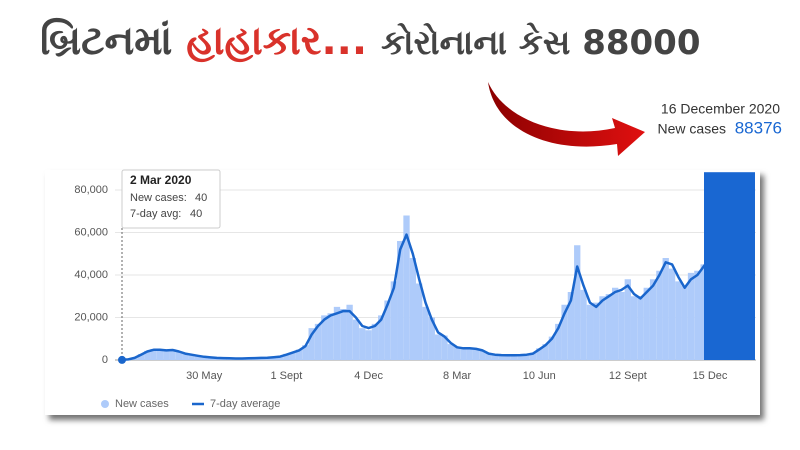  What do you see at coordinates (91, 190) in the screenshot?
I see `y-tick-label: 80,000` at bounding box center [91, 190].